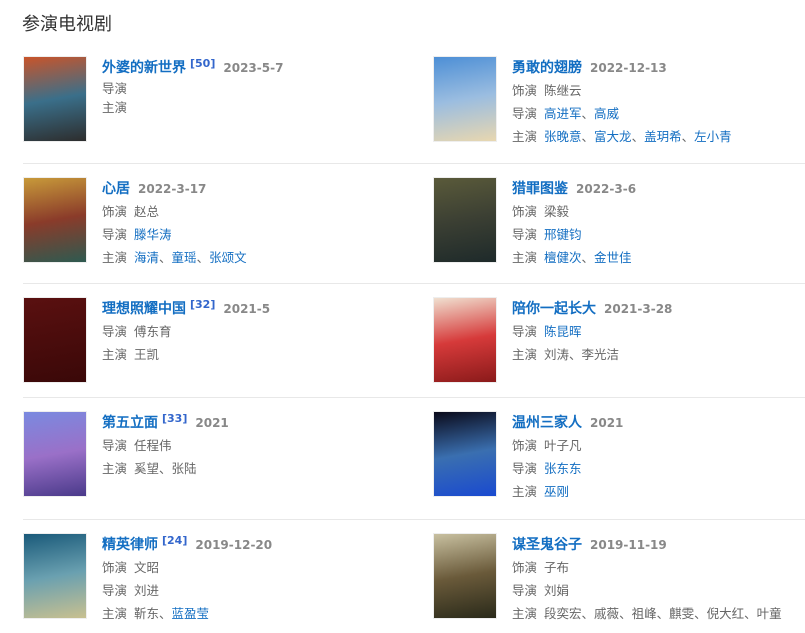 The image size is (805, 633). Describe the element at coordinates (547, 423) in the screenshot. I see `series-title-link: 温州三家人` at that location.